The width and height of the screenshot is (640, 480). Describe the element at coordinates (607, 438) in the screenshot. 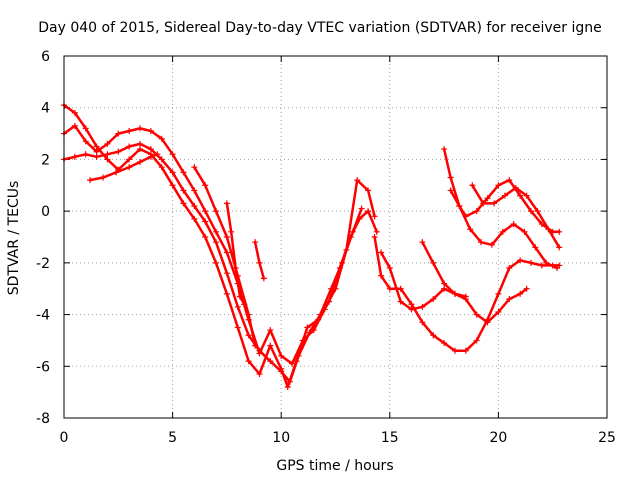

I see `x-tick-label: 25` at that location.